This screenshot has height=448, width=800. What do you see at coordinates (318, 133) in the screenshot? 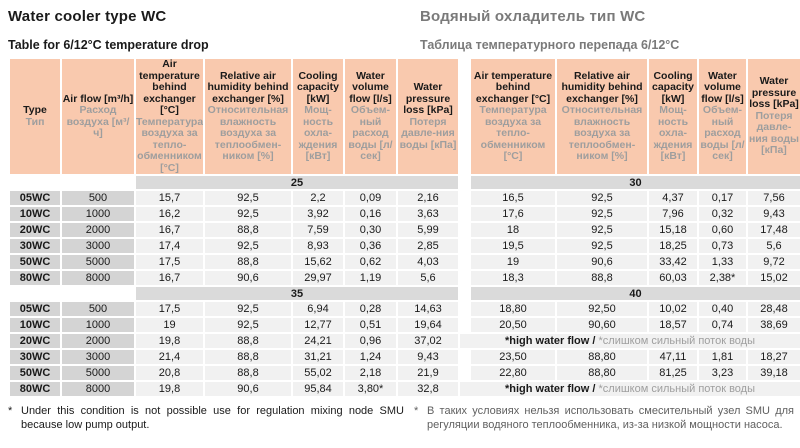
I see `column-header-ru: Мощ-ность охла-ждения [кВт]` at bounding box center [318, 133].